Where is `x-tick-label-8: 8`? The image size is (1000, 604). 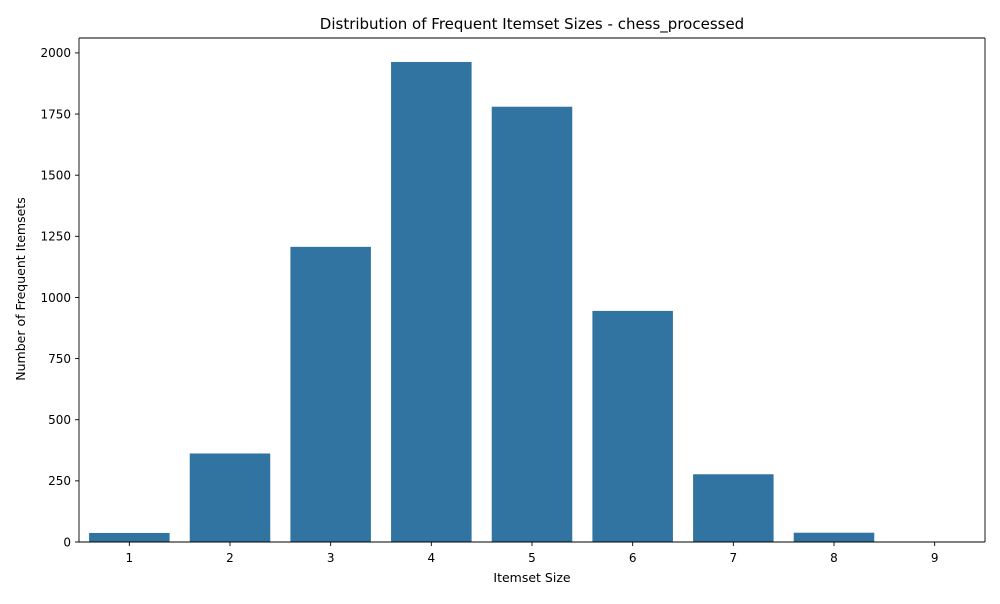
x-tick-label-8: 8 is located at coordinates (834, 558).